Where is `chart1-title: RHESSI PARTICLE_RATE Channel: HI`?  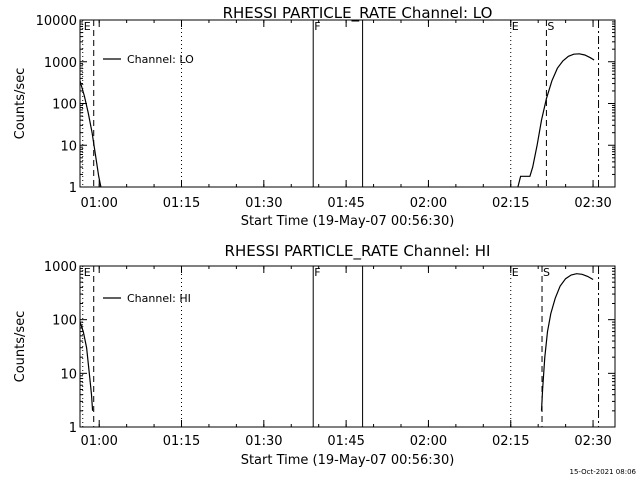
chart1-title: RHESSI PARTICLE_RATE Channel: HI is located at coordinates (358, 251).